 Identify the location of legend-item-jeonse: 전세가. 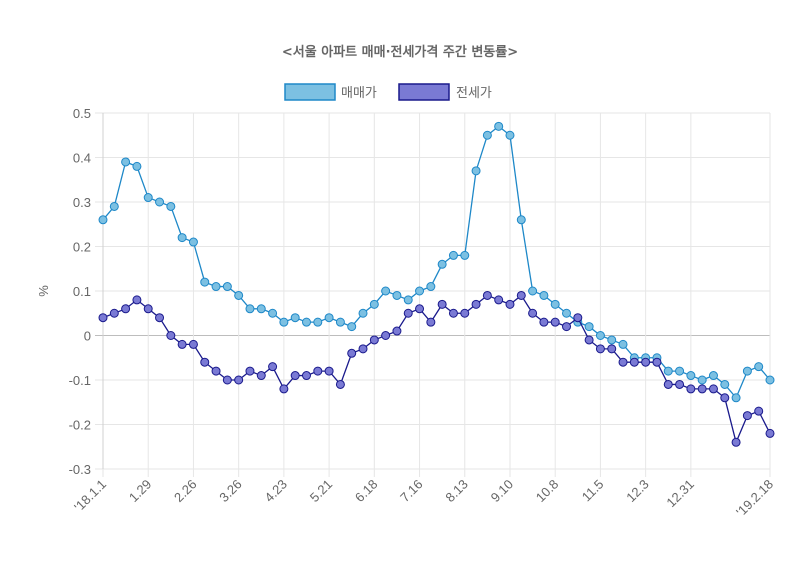
(445, 92).